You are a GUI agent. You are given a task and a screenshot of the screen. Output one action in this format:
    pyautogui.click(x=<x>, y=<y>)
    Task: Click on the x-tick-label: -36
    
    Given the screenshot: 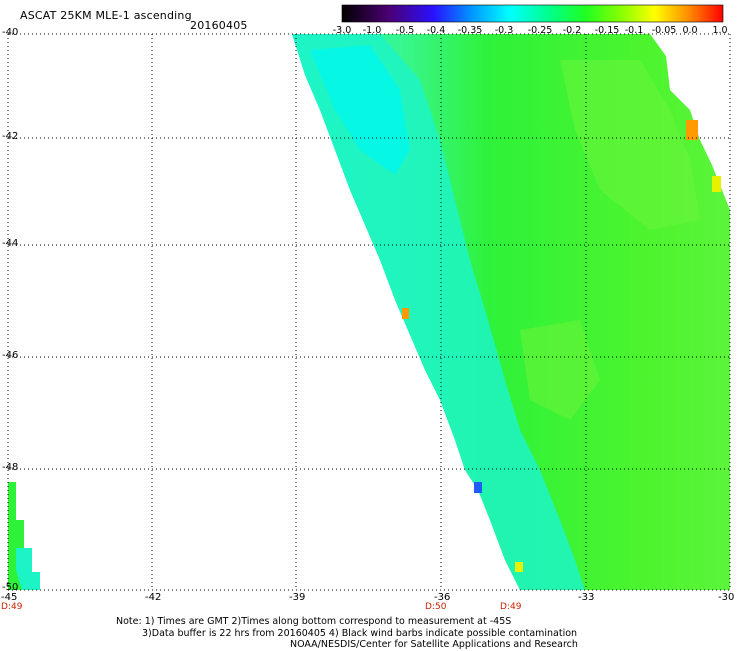 What is the action you would take?
    pyautogui.click(x=442, y=597)
    